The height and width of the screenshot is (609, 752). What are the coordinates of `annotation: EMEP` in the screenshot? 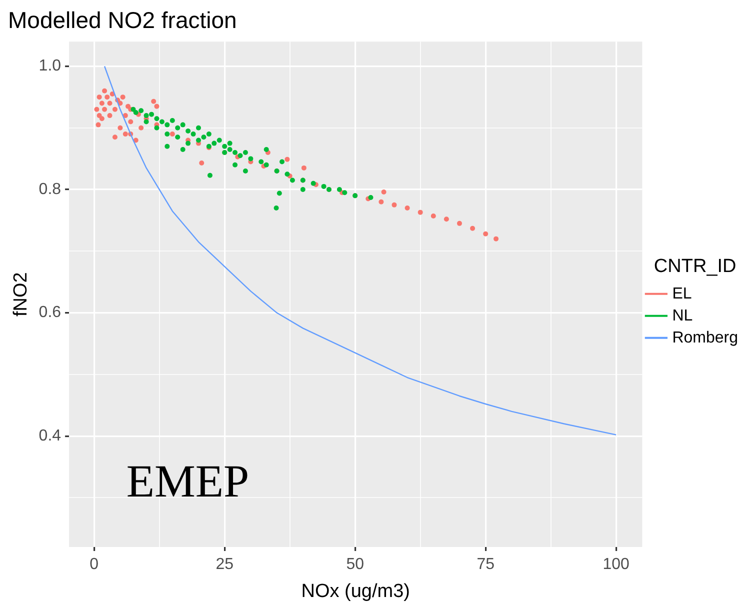 It's located at (188, 480).